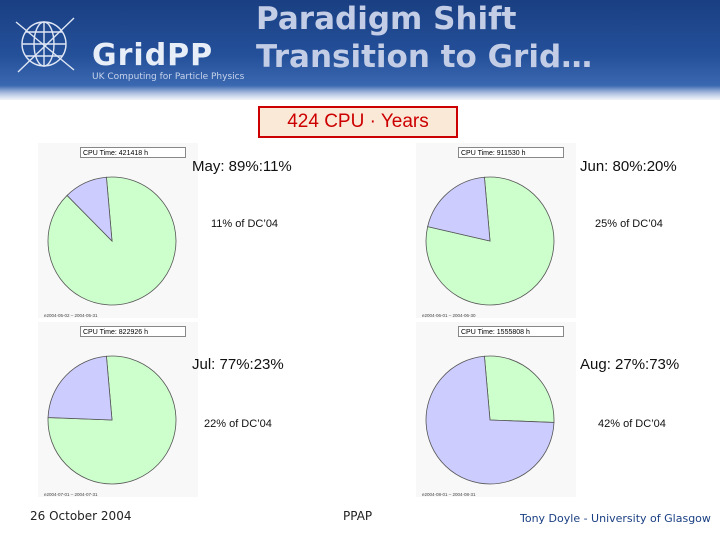  I want to click on pie-slice-aug-b, so click(490, 420).